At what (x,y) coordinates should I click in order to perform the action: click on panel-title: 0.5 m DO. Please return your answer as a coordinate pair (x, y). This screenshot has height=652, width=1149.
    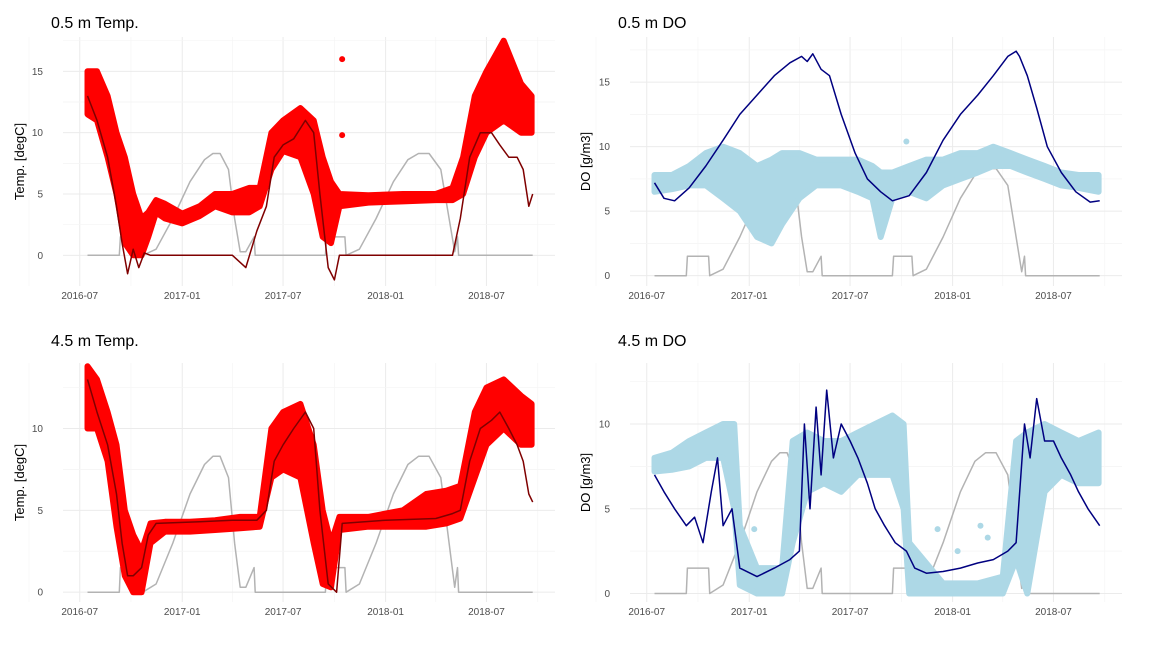
    Looking at the image, I should click on (652, 23).